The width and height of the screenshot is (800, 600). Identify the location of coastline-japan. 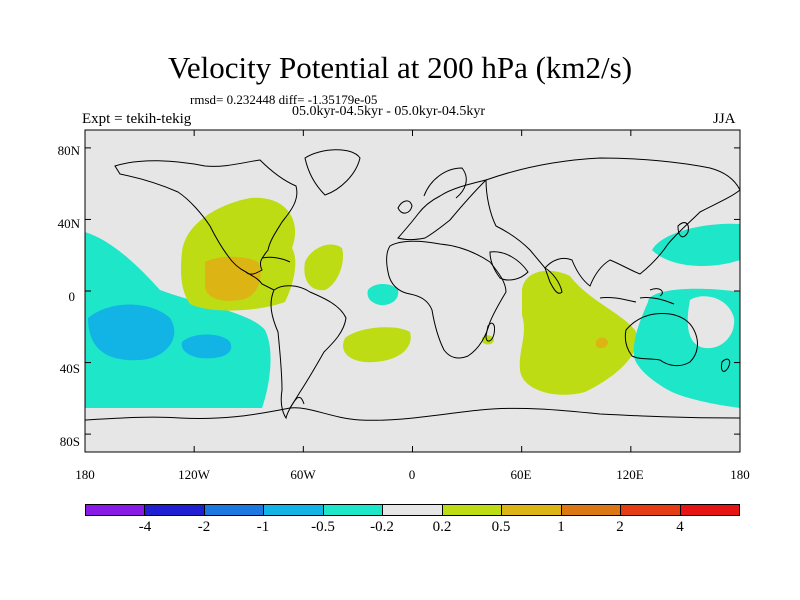
(683, 230).